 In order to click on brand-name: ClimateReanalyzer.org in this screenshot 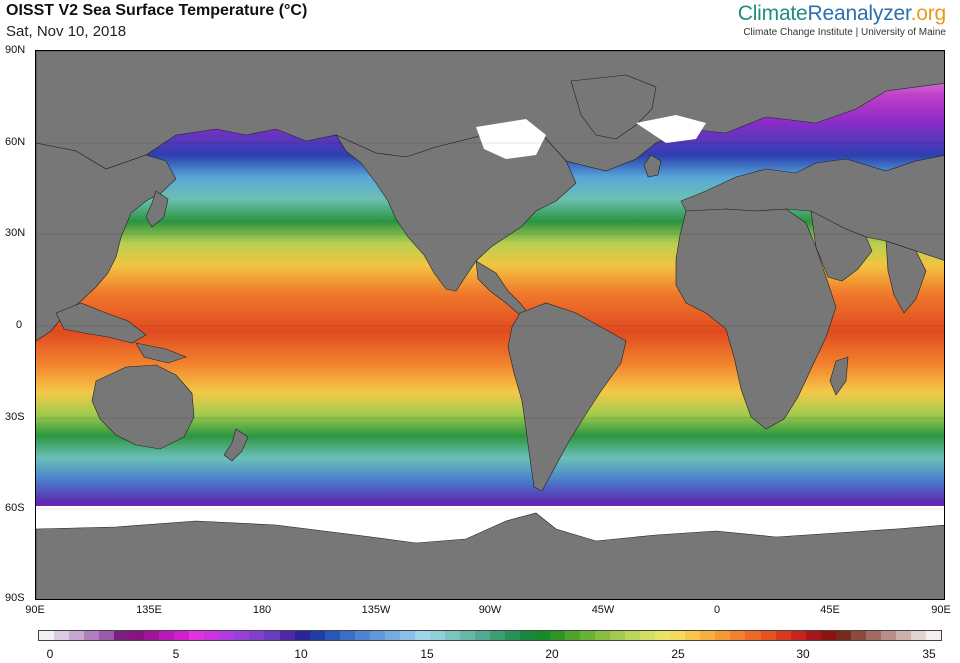, I will do `click(841, 13)`.